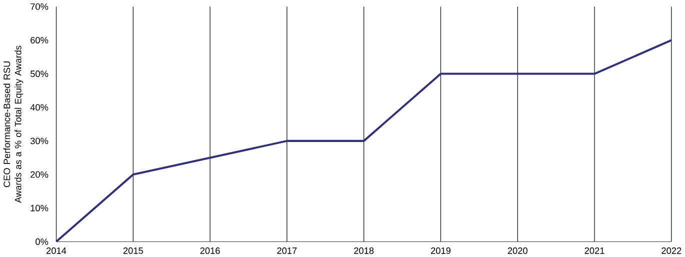  I want to click on y-tick-label: 70%, so click(39, 6).